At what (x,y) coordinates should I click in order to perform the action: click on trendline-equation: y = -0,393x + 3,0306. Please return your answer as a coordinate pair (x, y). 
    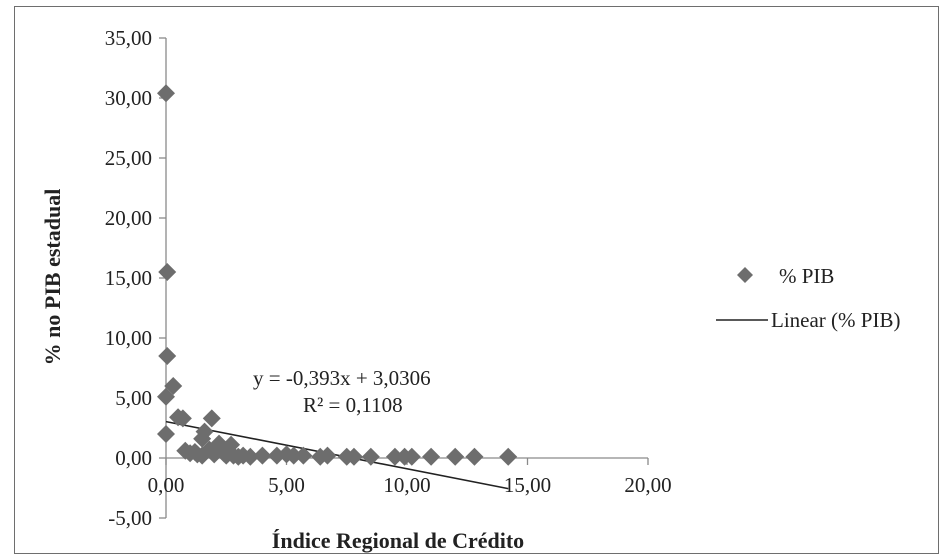
    Looking at the image, I should click on (342, 378).